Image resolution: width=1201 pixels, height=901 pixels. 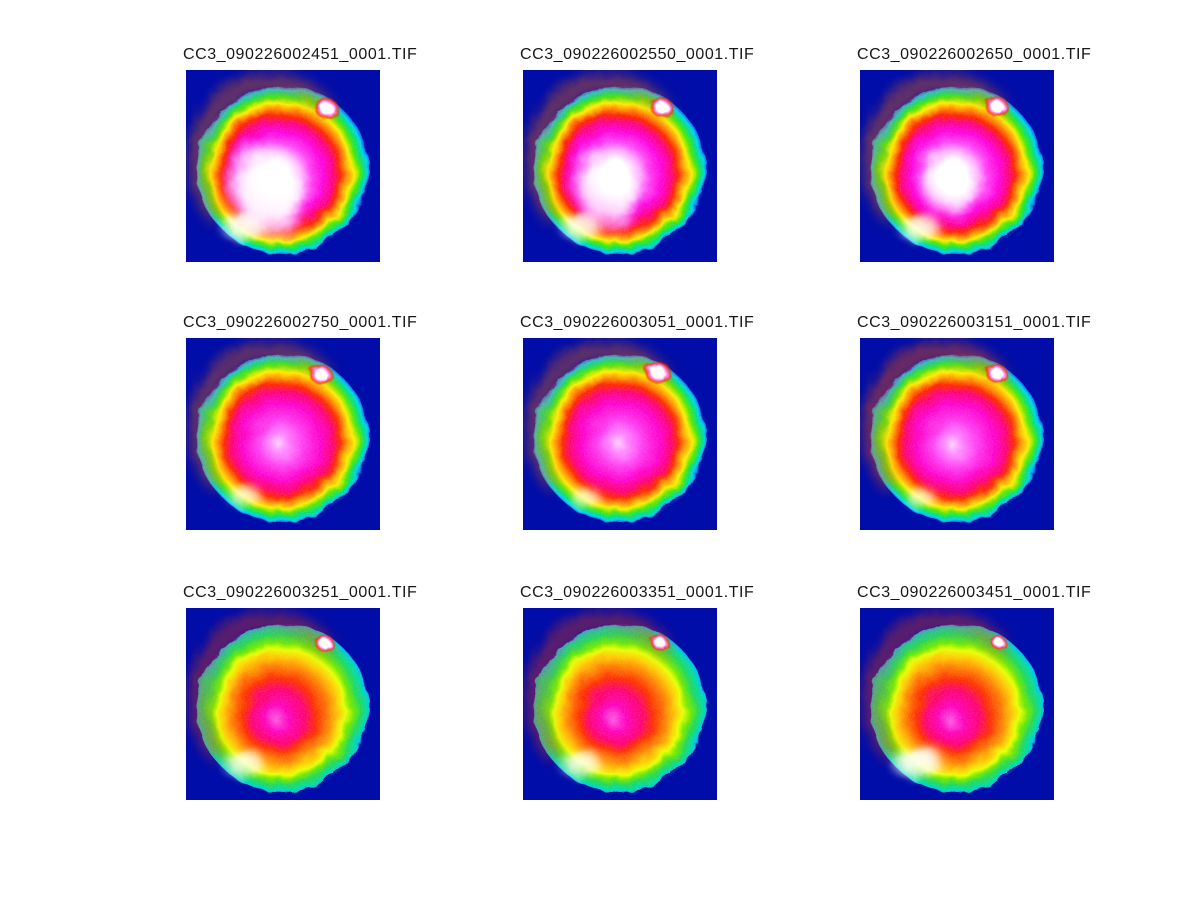 I want to click on subplot-cell: CC3_090226003051_0001.TIF, so click(x=637, y=422).